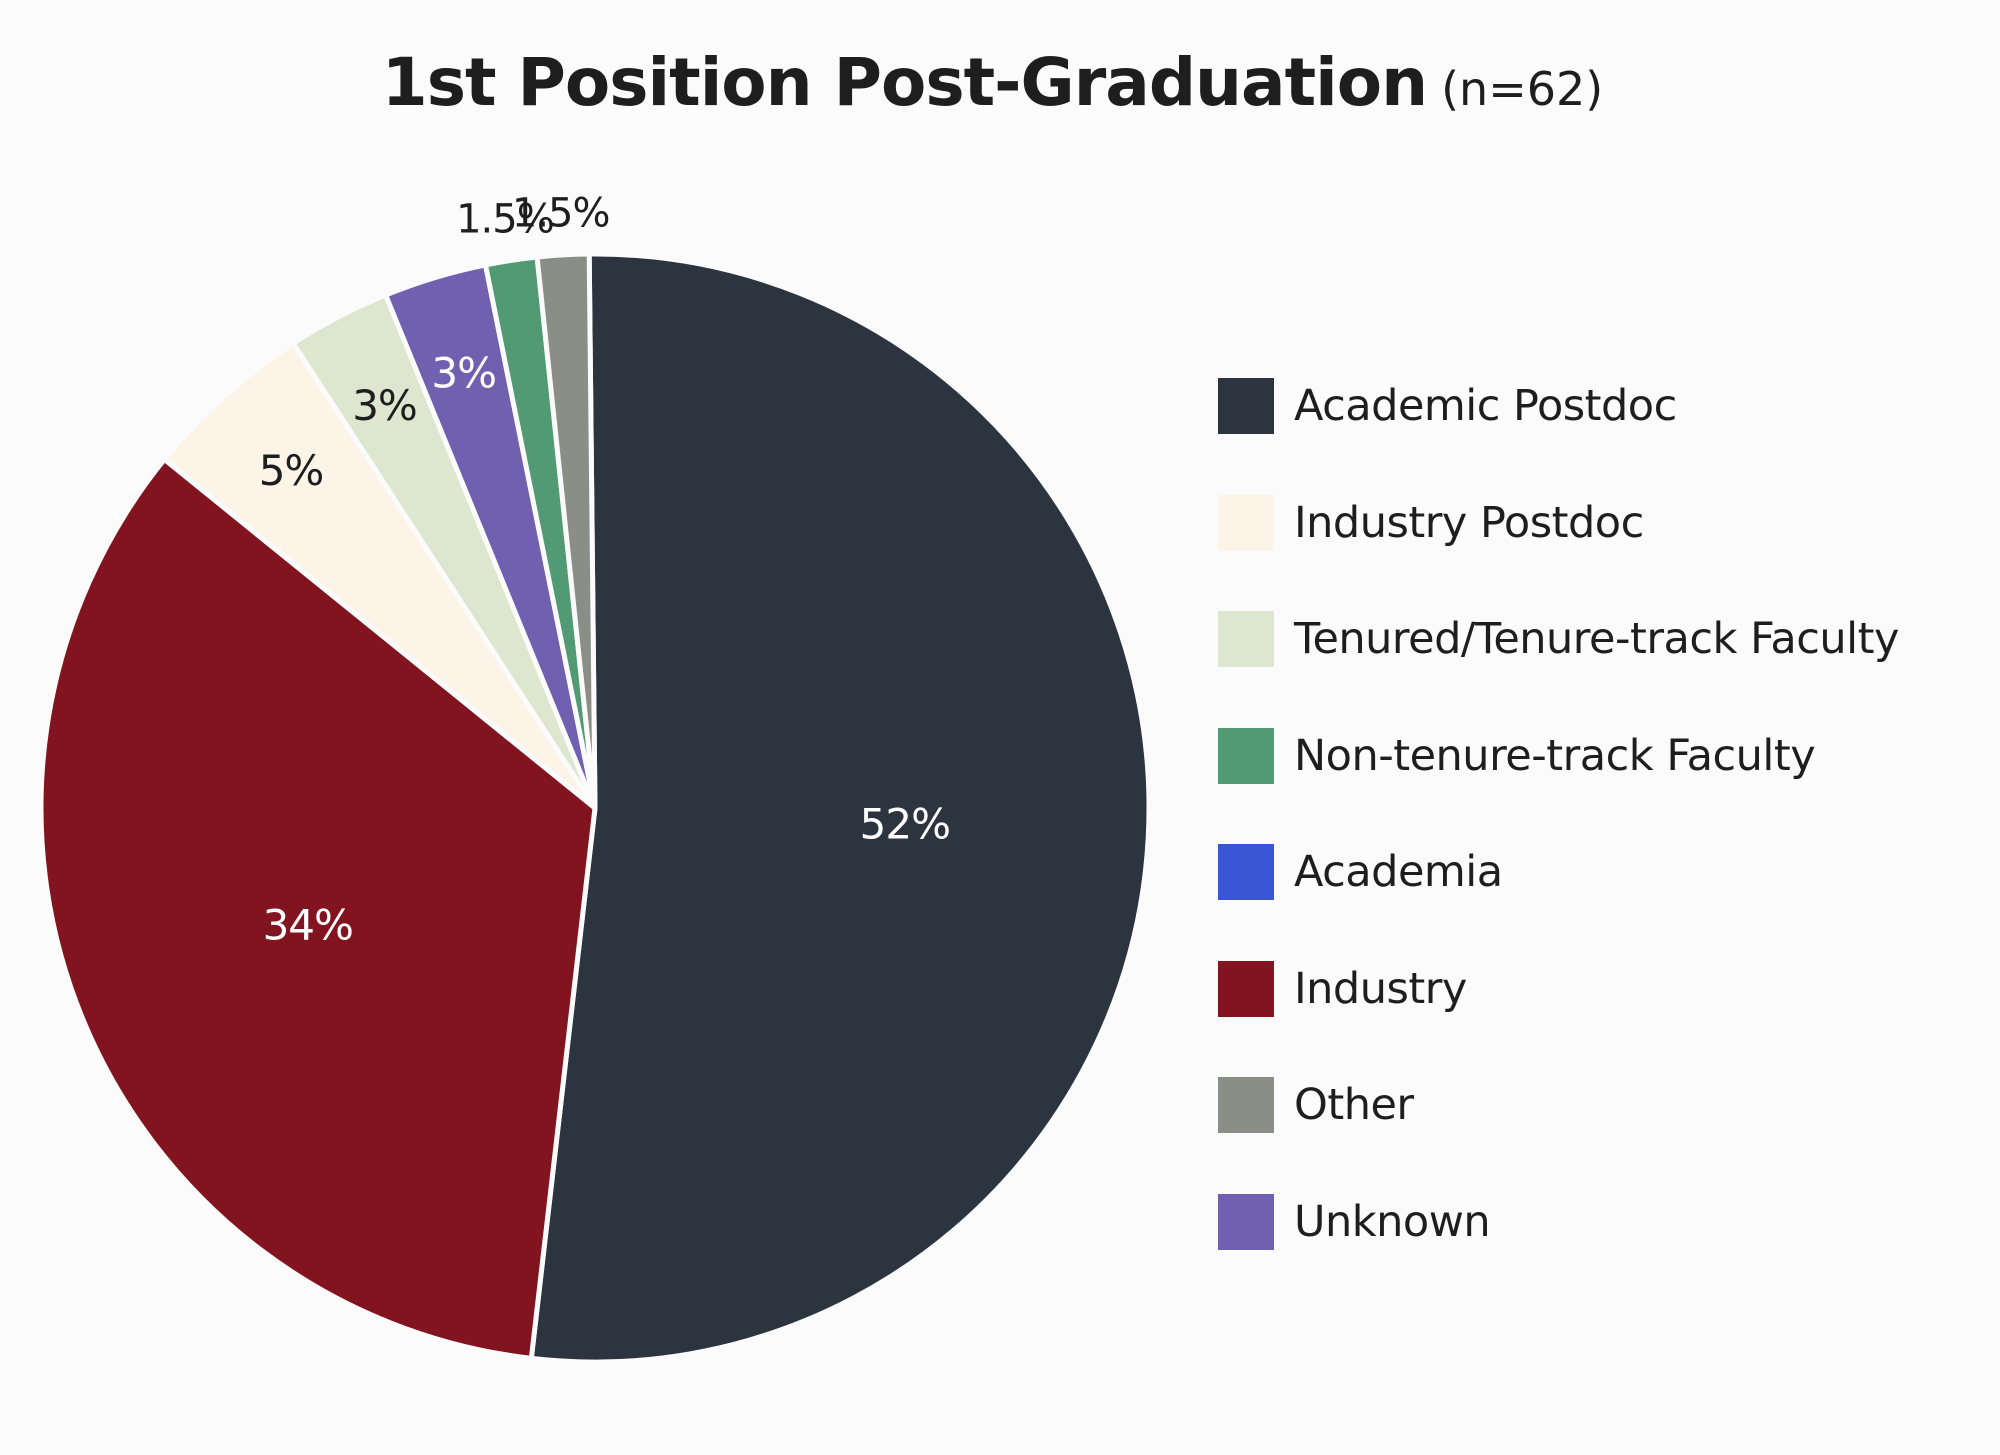 The width and height of the screenshot is (2000, 1455). What do you see at coordinates (384, 405) in the screenshot?
I see `slice-label-tenured-tenure-track-faculty: 3%` at bounding box center [384, 405].